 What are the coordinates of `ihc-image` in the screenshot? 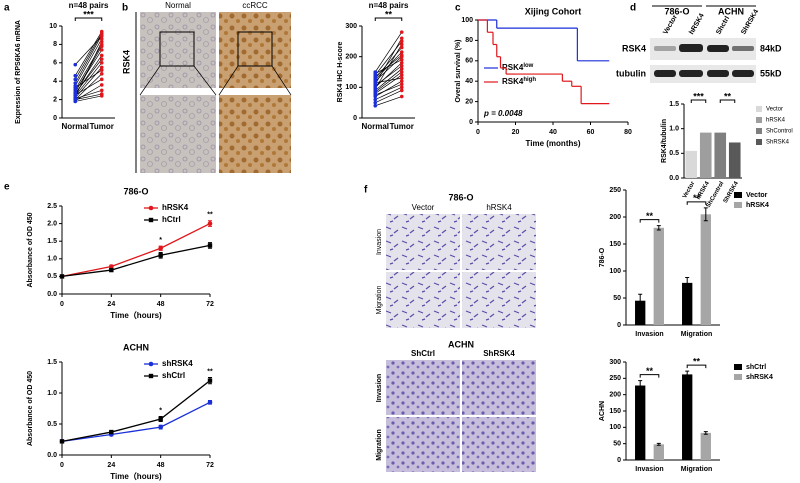 It's located at (178, 50).